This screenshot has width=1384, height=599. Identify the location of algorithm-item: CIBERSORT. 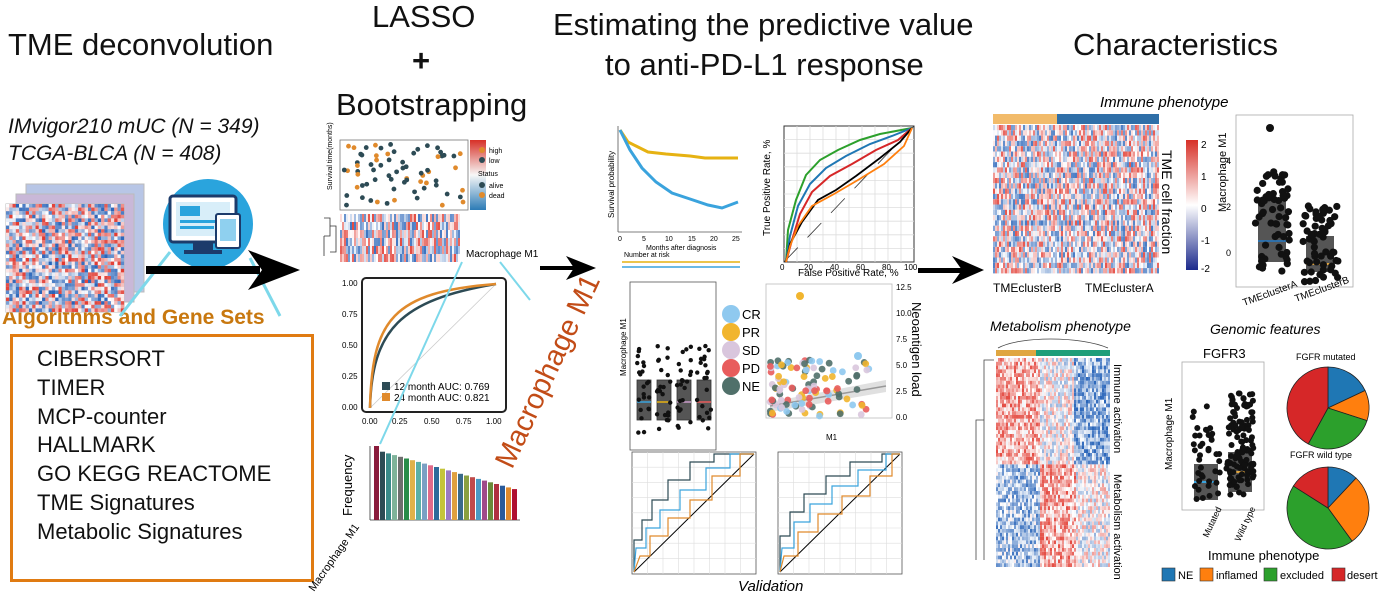
(101, 358).